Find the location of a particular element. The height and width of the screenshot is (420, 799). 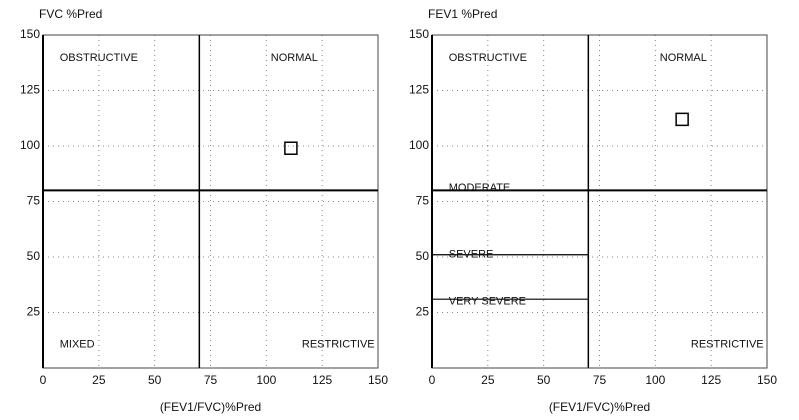

region-label: MODERATE is located at coordinates (480, 188).